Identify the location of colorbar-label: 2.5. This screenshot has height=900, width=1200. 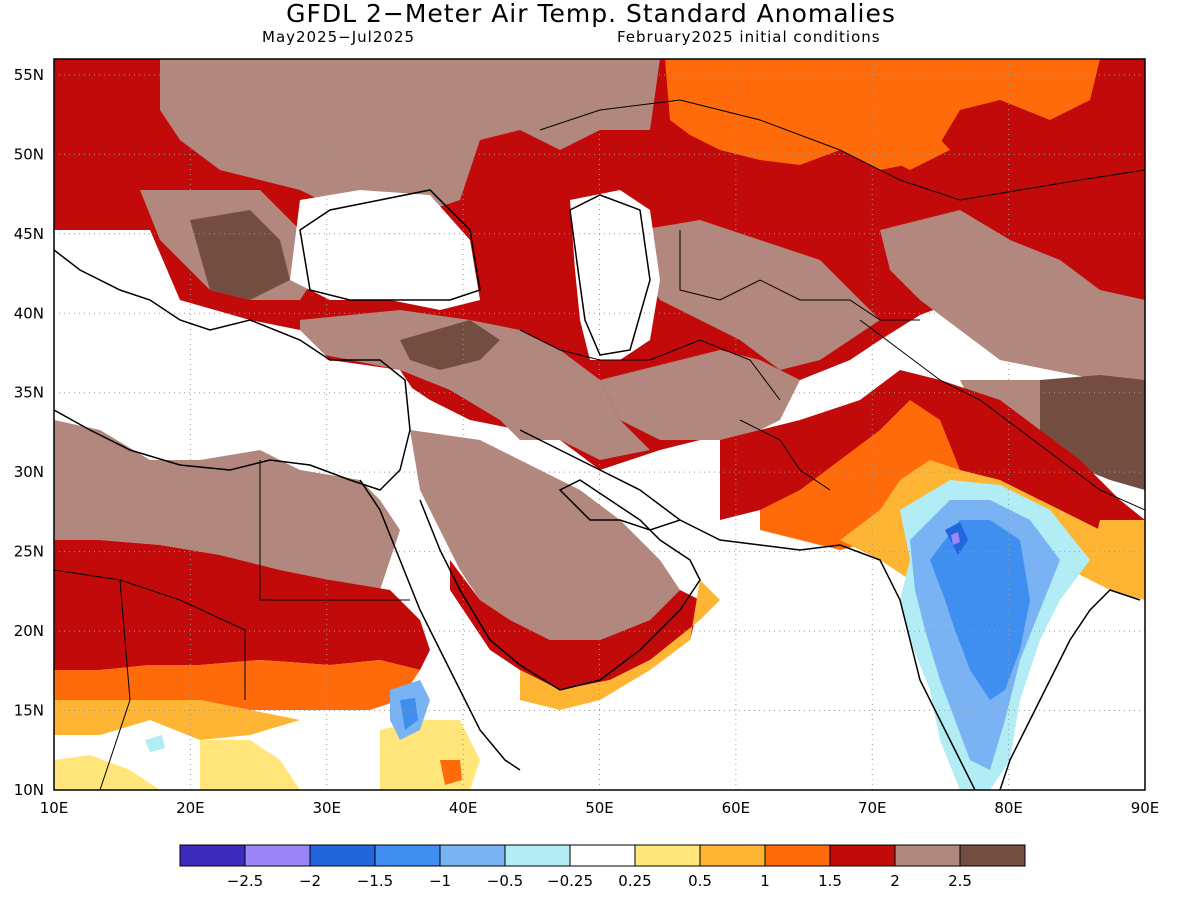
(960, 881).